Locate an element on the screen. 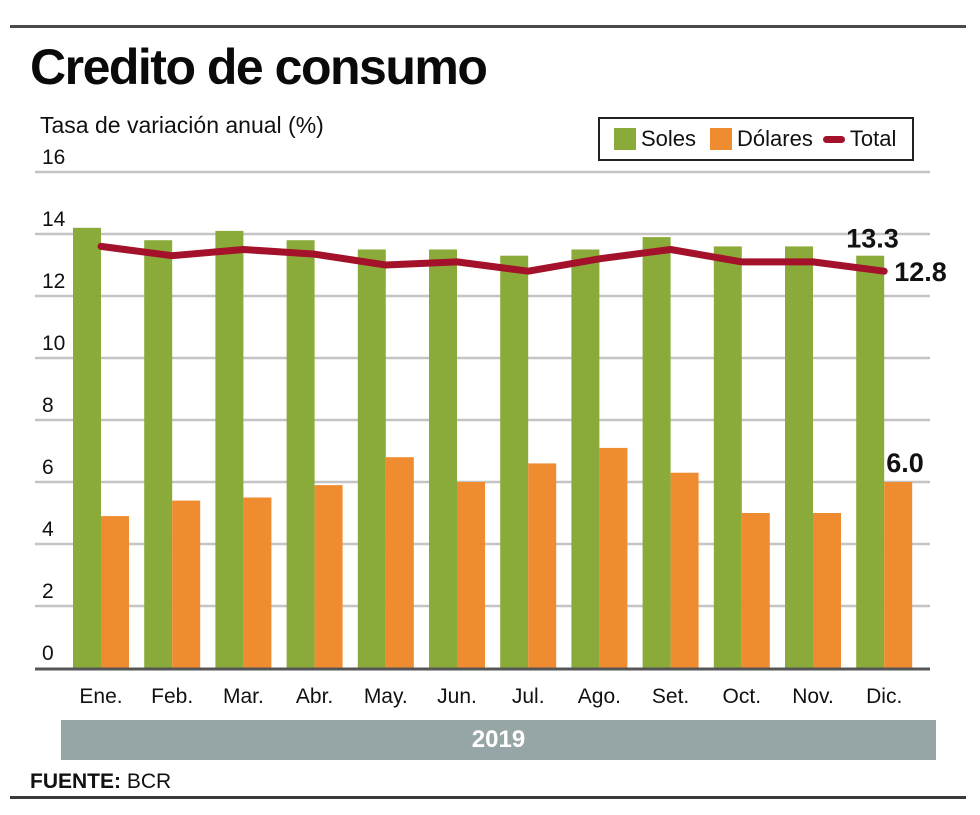 The width and height of the screenshot is (980, 815). legend-line-total is located at coordinates (833, 139).